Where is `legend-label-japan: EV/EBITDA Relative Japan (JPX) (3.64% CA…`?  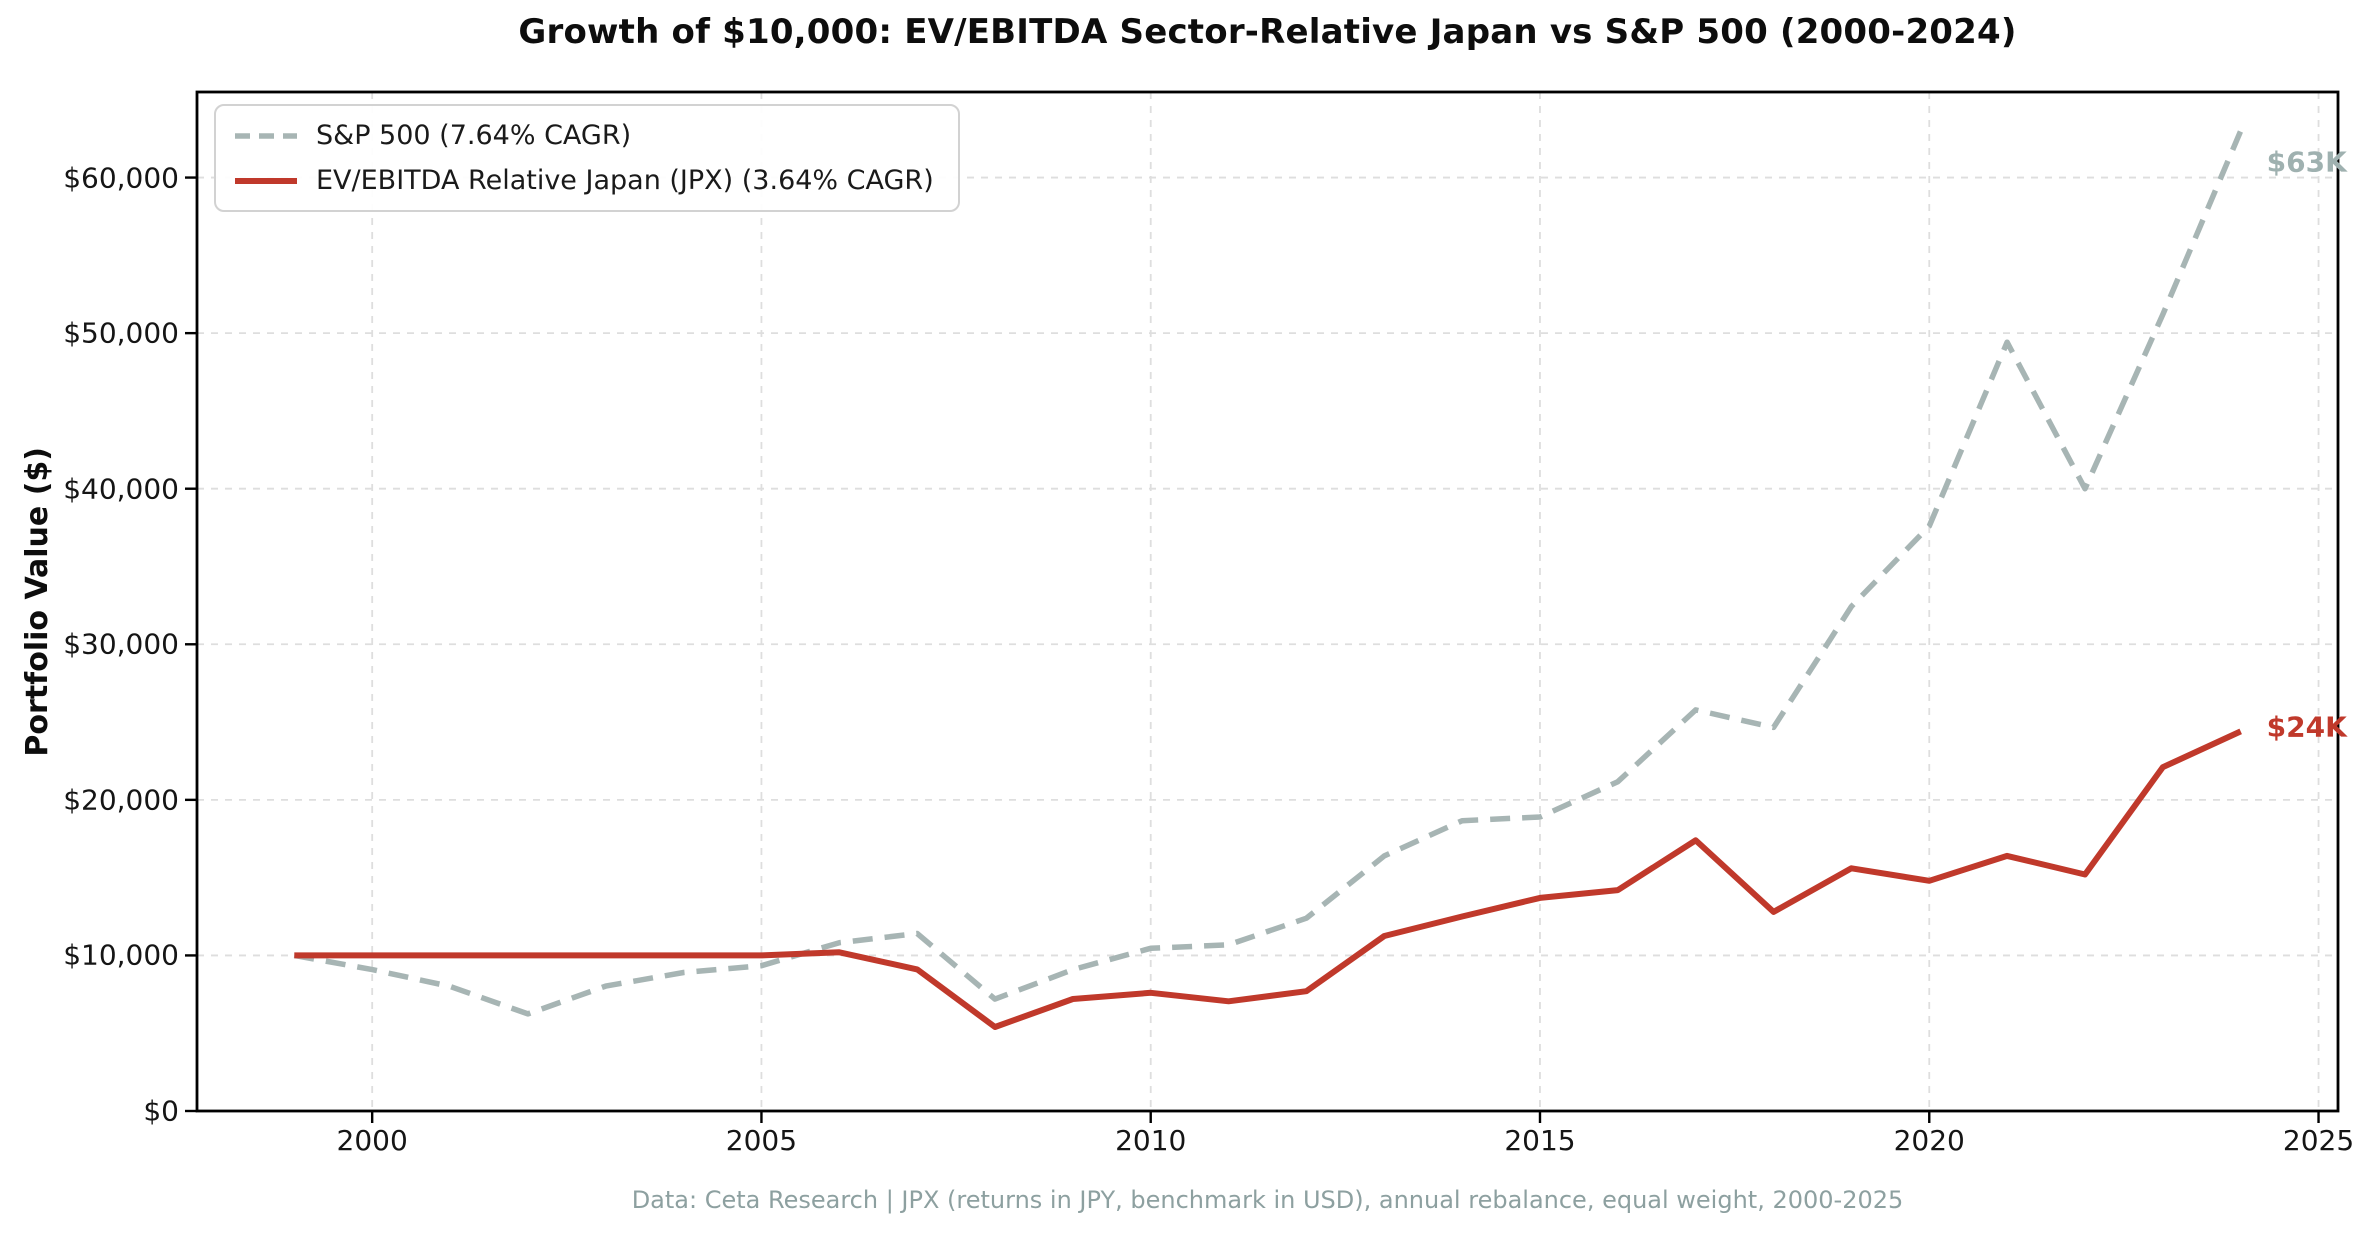 legend-label-japan: EV/EBITDA Relative Japan (JPX) (3.64% CA… is located at coordinates (625, 180).